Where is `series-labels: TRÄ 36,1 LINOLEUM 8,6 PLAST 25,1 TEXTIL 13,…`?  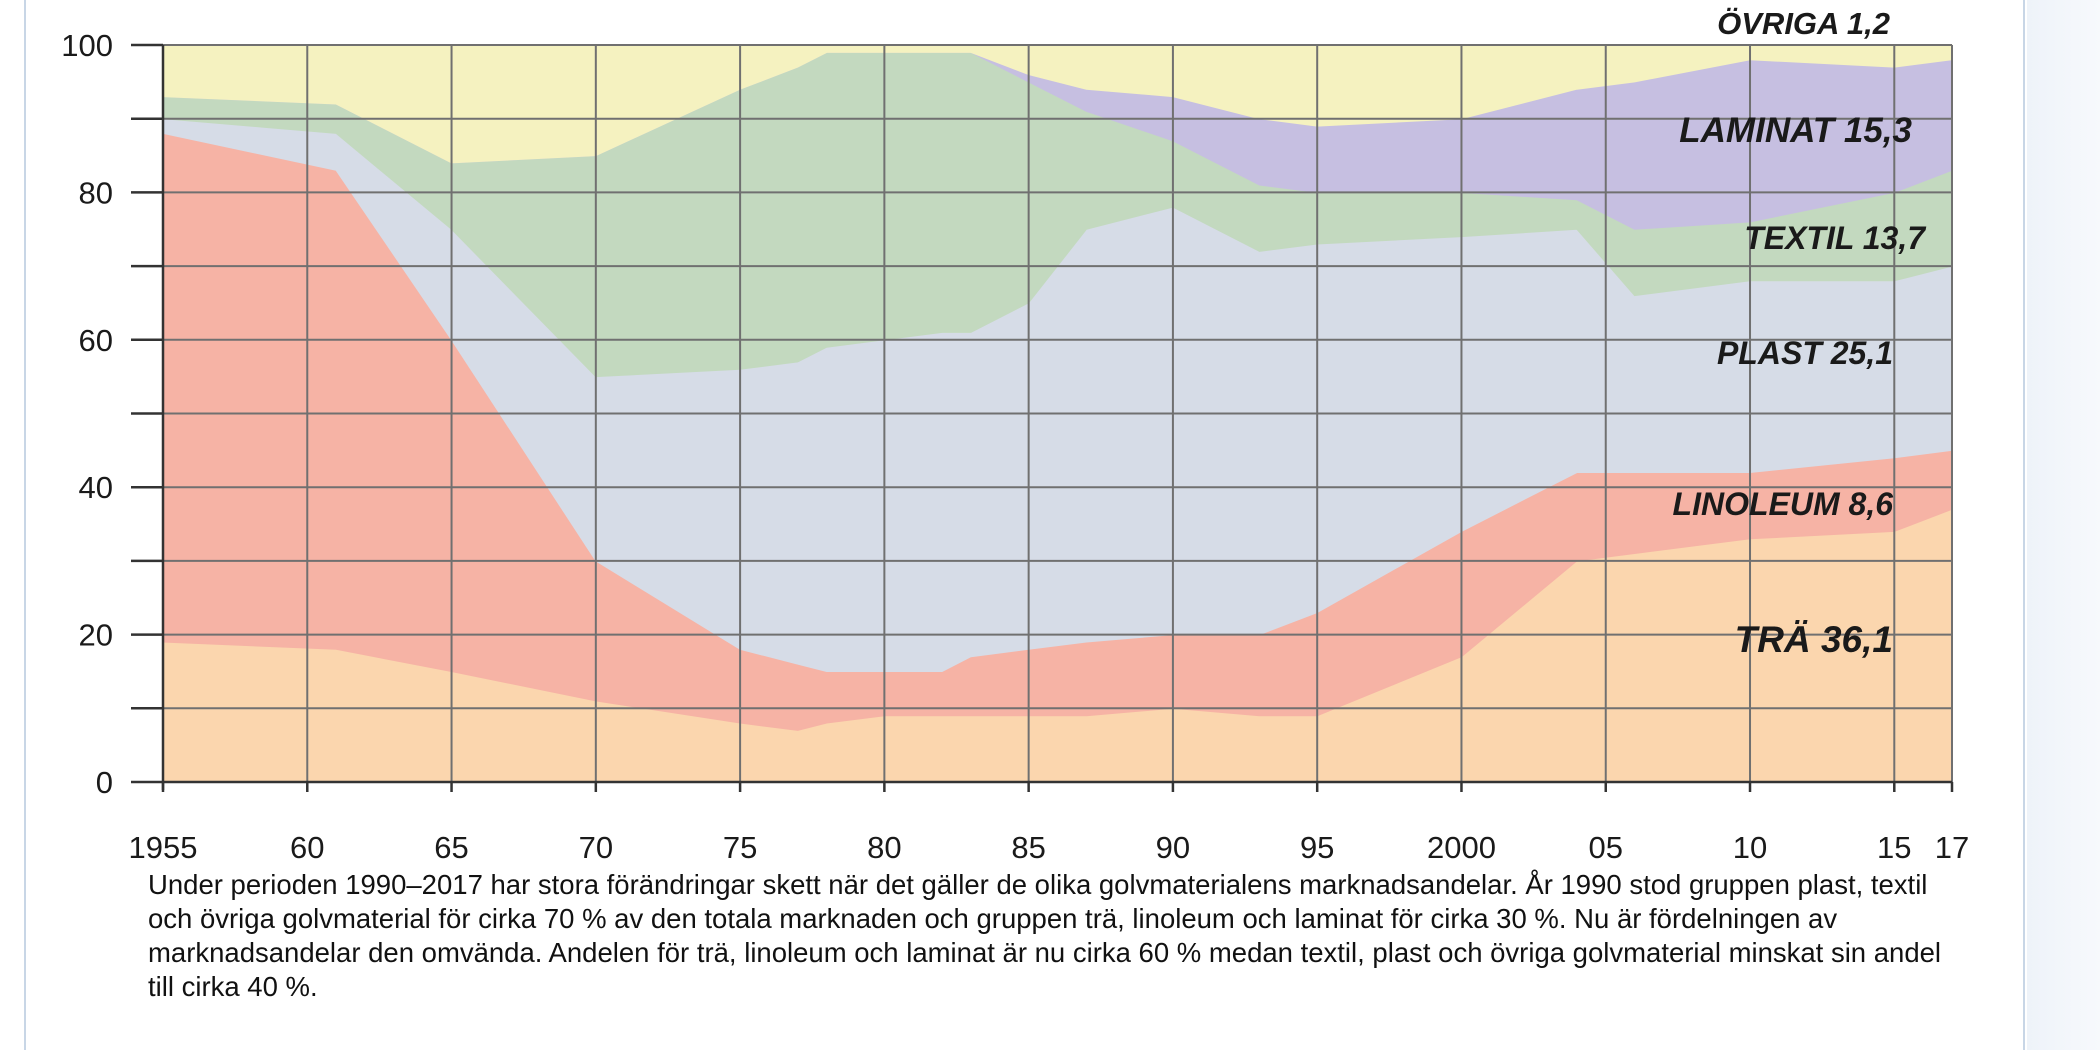
series-labels: TRÄ 36,1 LINOLEUM 8,6 PLAST 25,1 TEXTIL 13,… is located at coordinates (1800, 333).